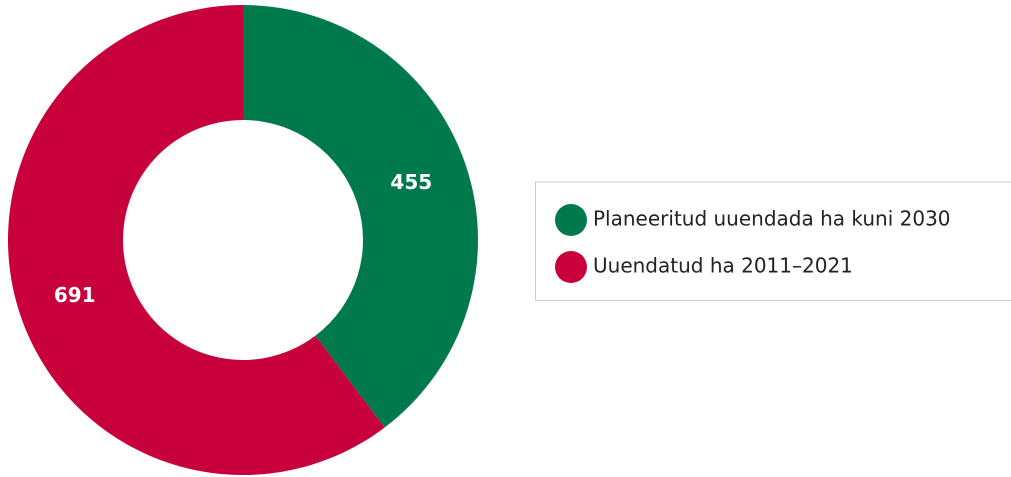  Describe the element at coordinates (411, 182) in the screenshot. I see `value-label: 455` at that location.